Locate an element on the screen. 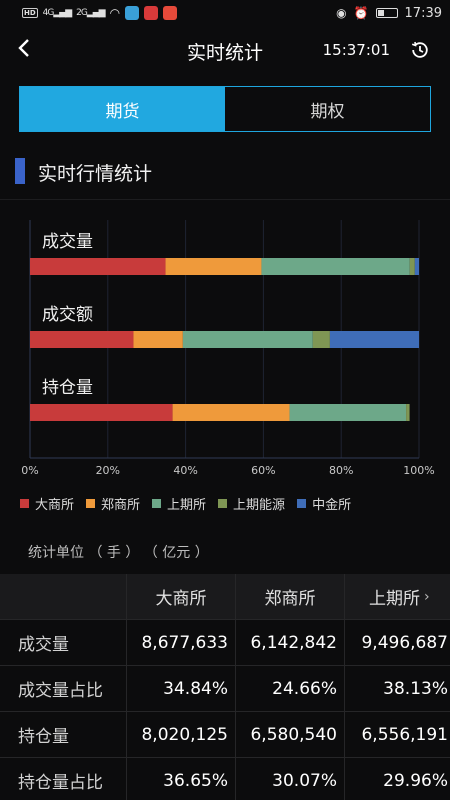 The width and height of the screenshot is (450, 800). table-cell: 8,020,125 is located at coordinates (181, 734).